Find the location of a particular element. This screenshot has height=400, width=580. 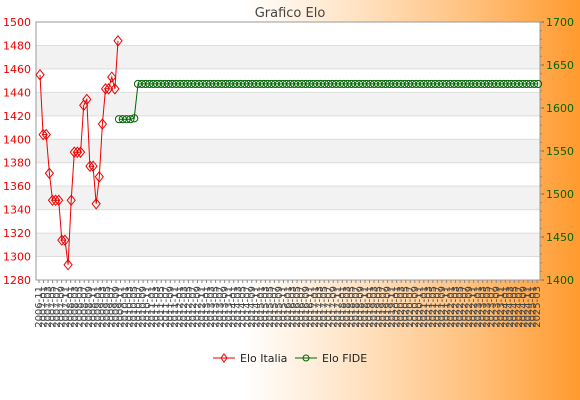

x-tick-label: 2015-03 is located at coordinates (265, 307).